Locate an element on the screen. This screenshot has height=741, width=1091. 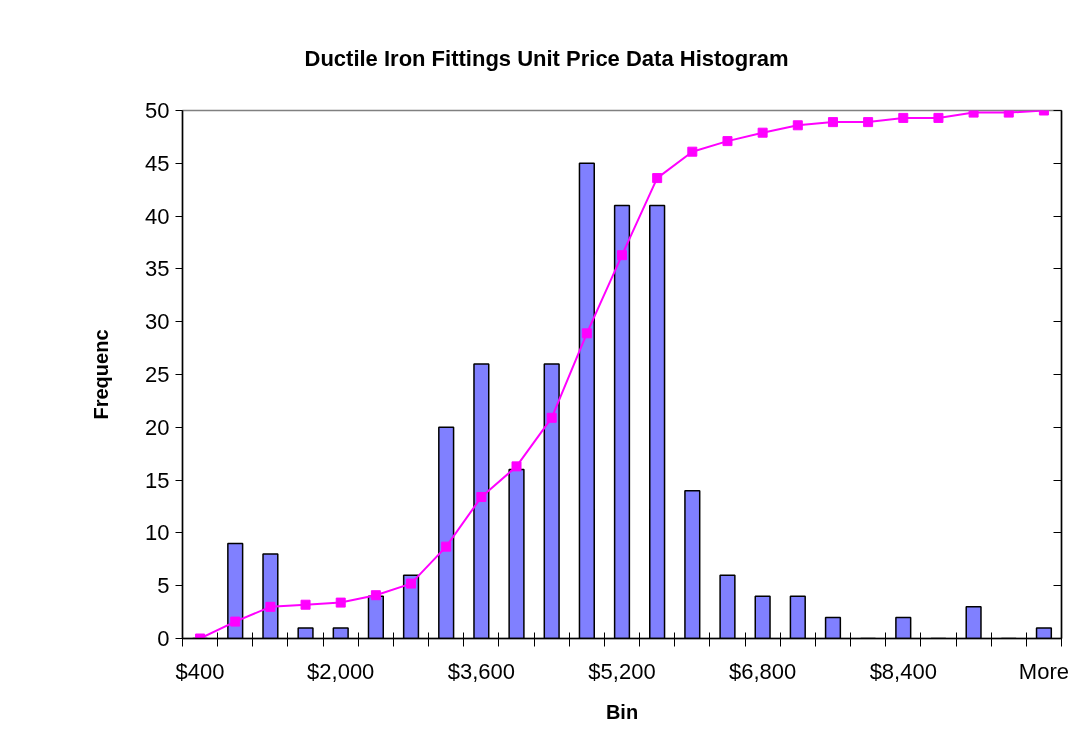
x-tick-label: $5,200 is located at coordinates (622, 671).